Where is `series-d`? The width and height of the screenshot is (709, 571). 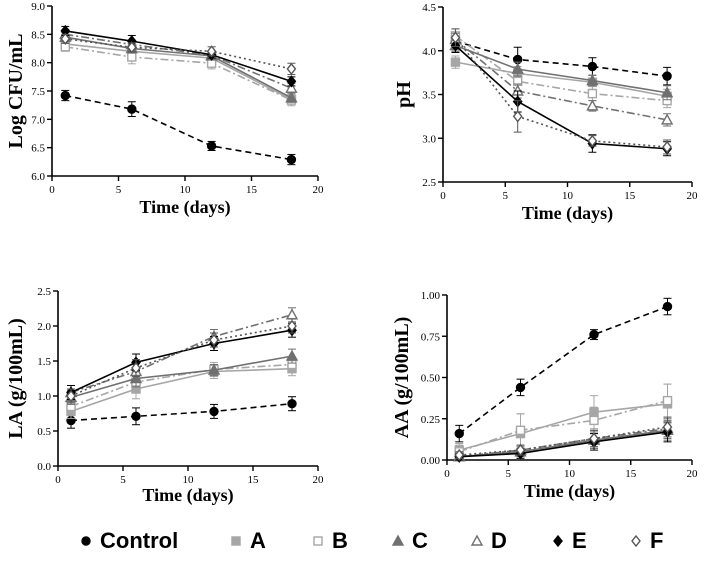 series-d is located at coordinates (561, 79).